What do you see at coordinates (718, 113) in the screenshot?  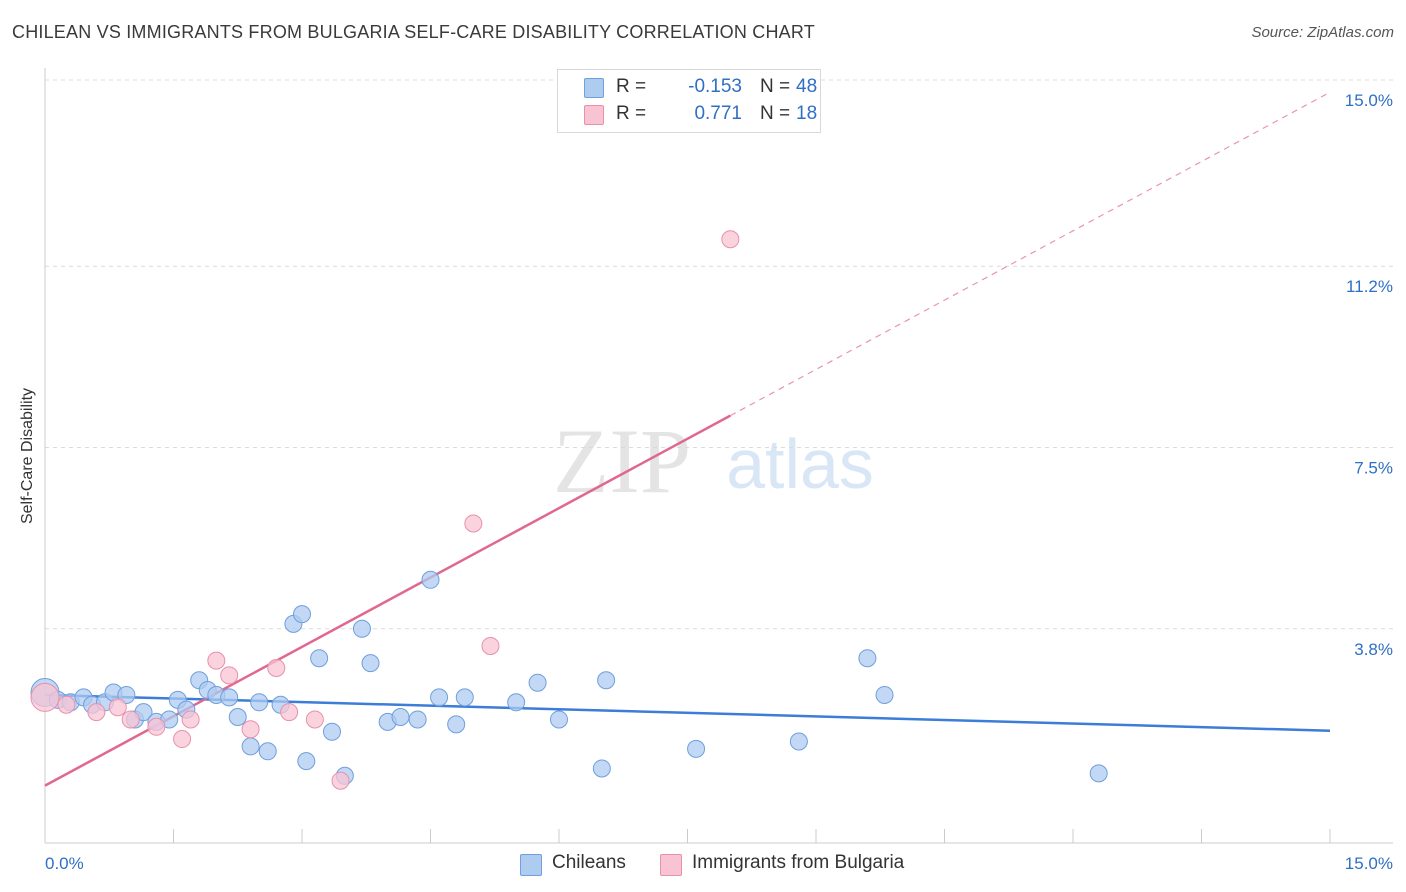 I see `legend-r-value: 0.771` at bounding box center [718, 113].